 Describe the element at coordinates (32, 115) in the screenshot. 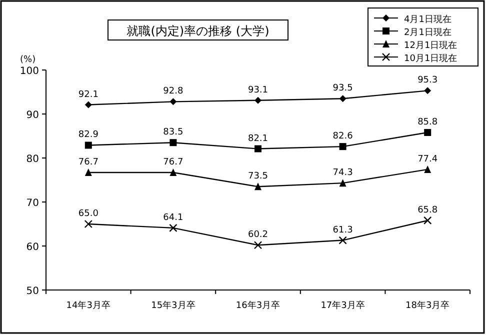

I see `y-tick-label: 90` at that location.